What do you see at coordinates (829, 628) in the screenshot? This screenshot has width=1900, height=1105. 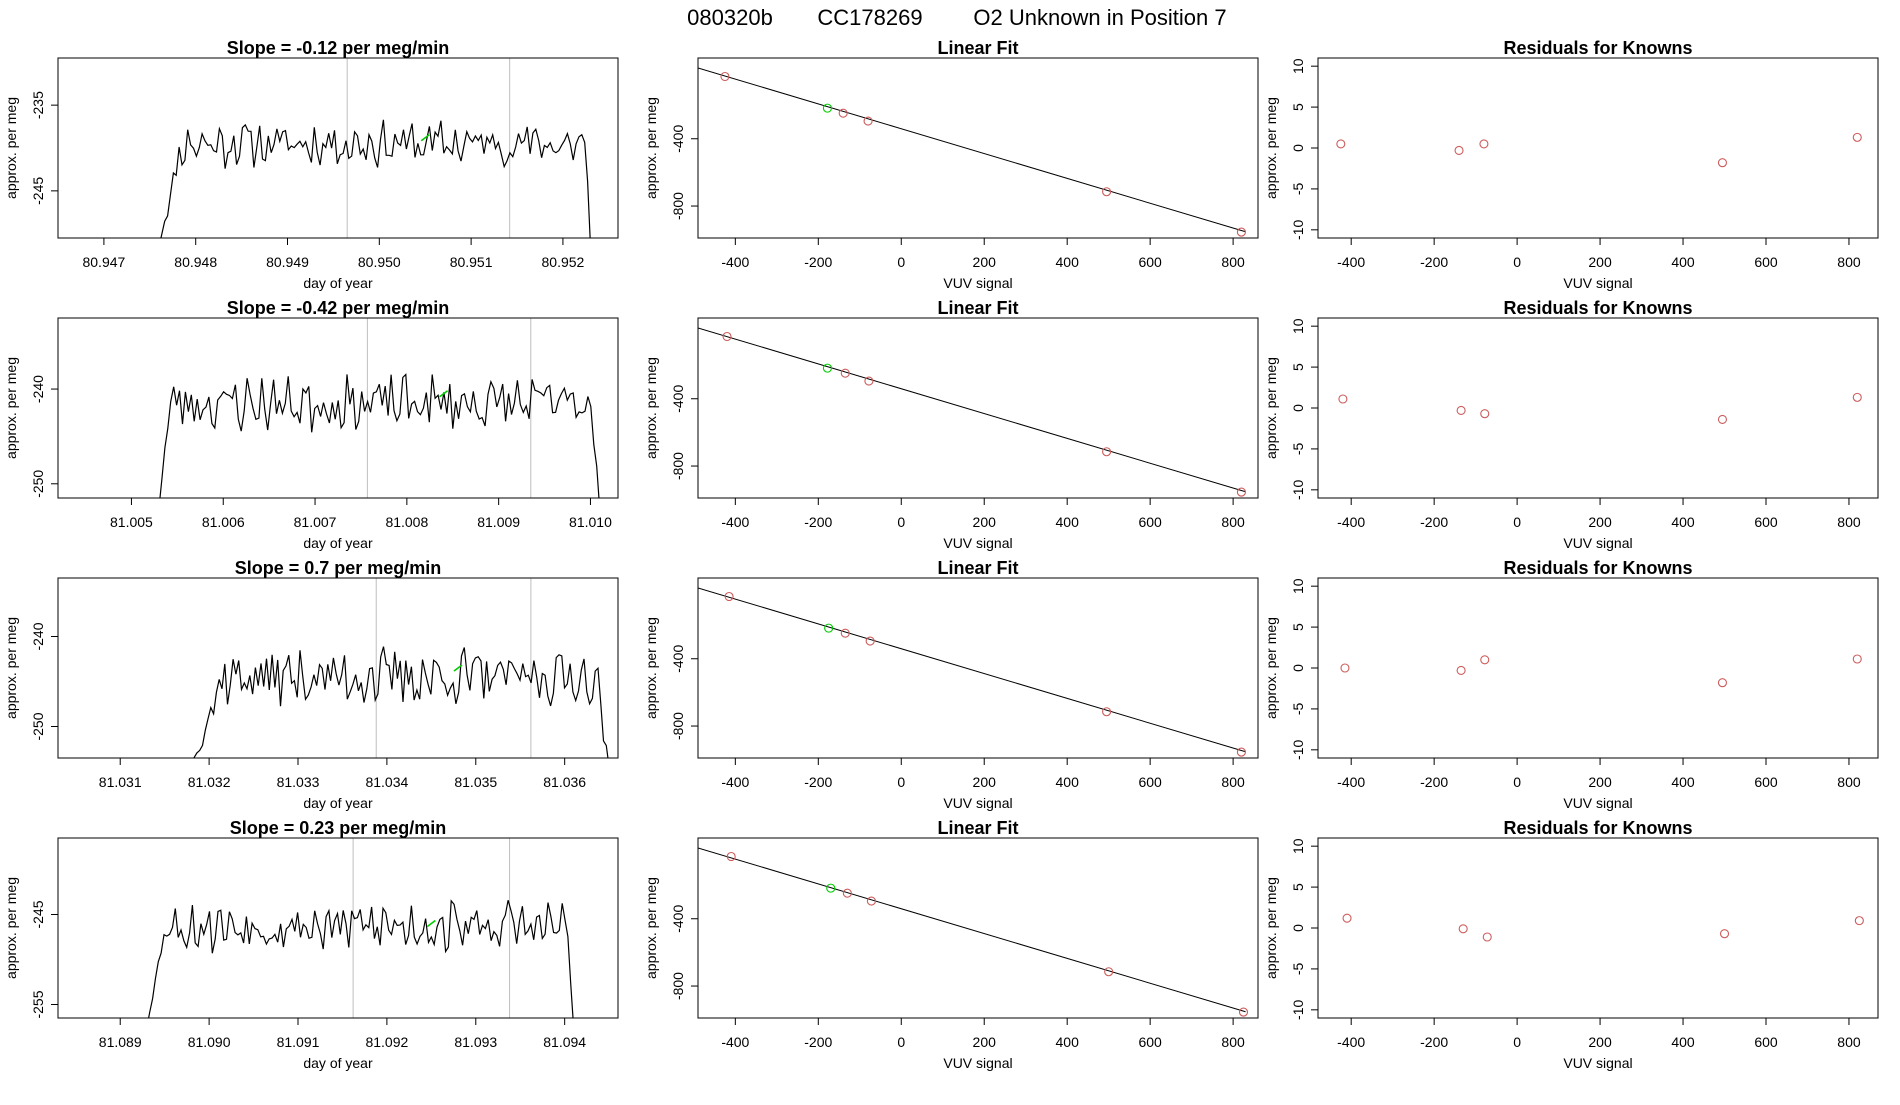 I see `unknown-point` at bounding box center [829, 628].